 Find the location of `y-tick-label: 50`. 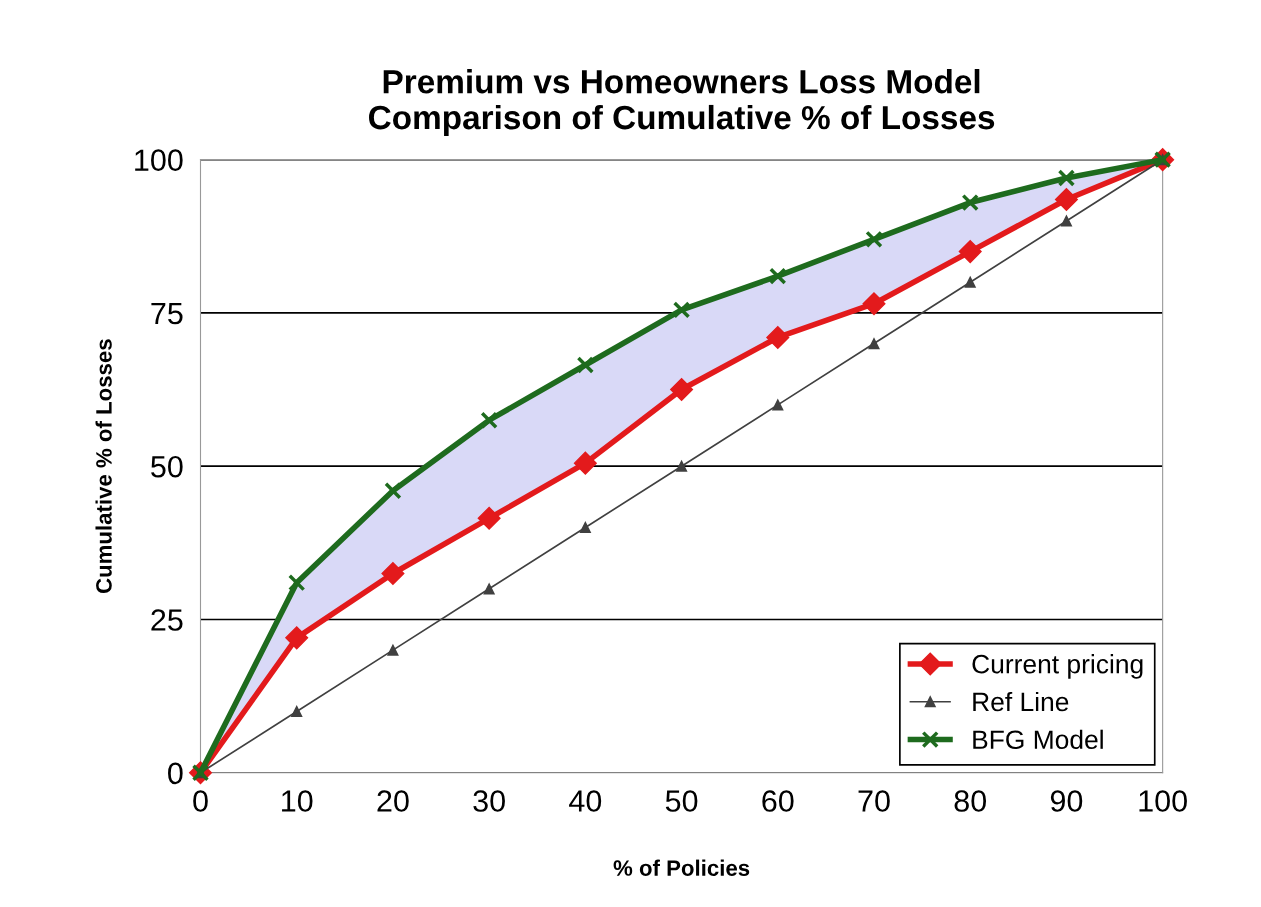

y-tick-label: 50 is located at coordinates (167, 466).